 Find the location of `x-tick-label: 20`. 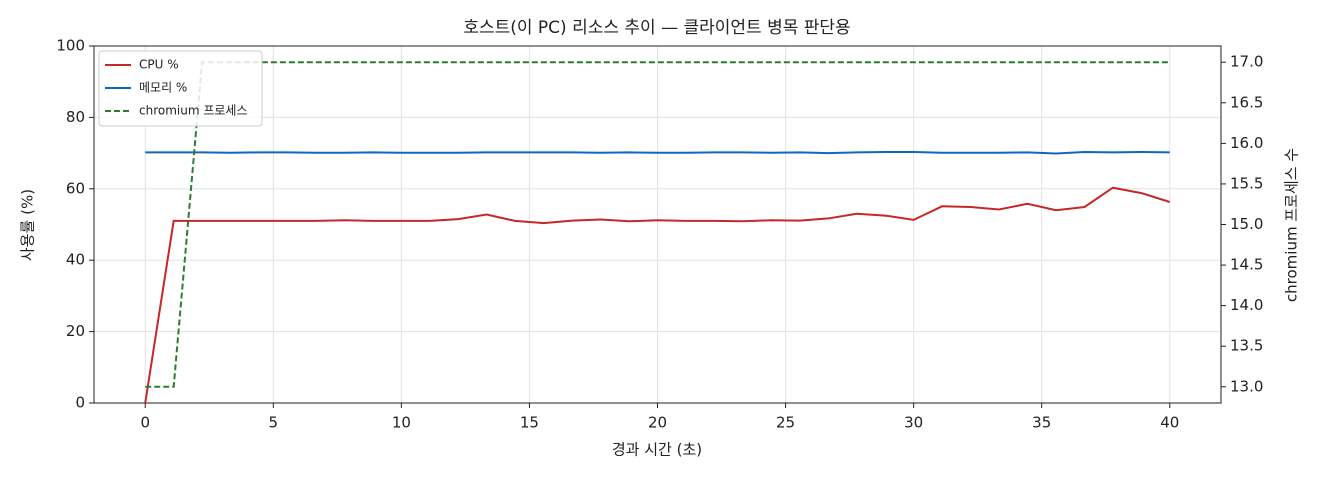

x-tick-label: 20 is located at coordinates (657, 423).